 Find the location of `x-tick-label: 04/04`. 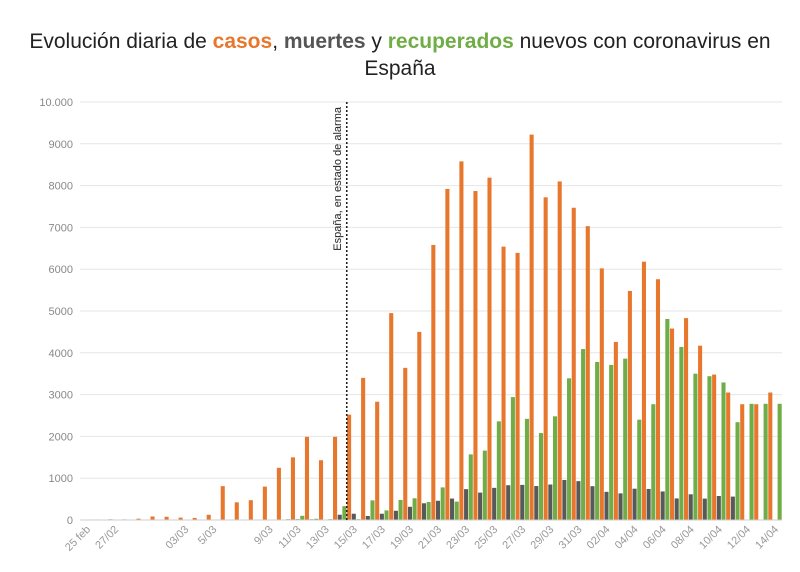

x-tick-label: 04/04 is located at coordinates (627, 538).